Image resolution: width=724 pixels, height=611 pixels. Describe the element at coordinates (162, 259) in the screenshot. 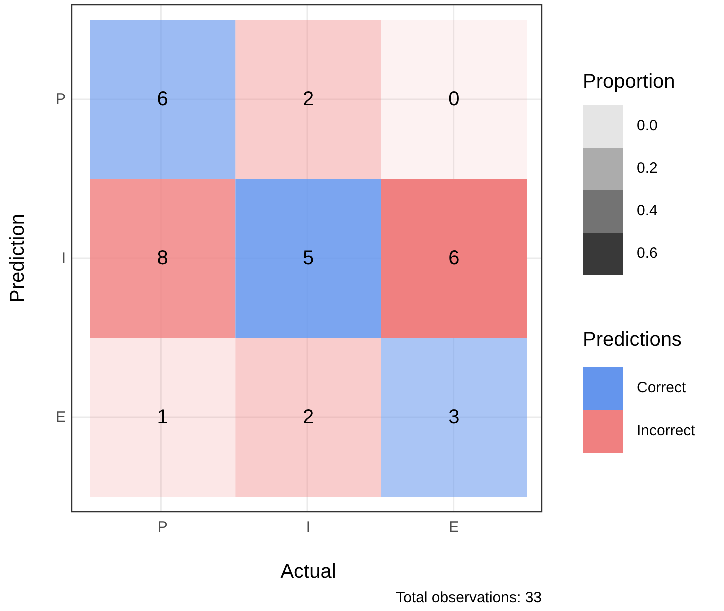

I see `data-label: 8` at that location.